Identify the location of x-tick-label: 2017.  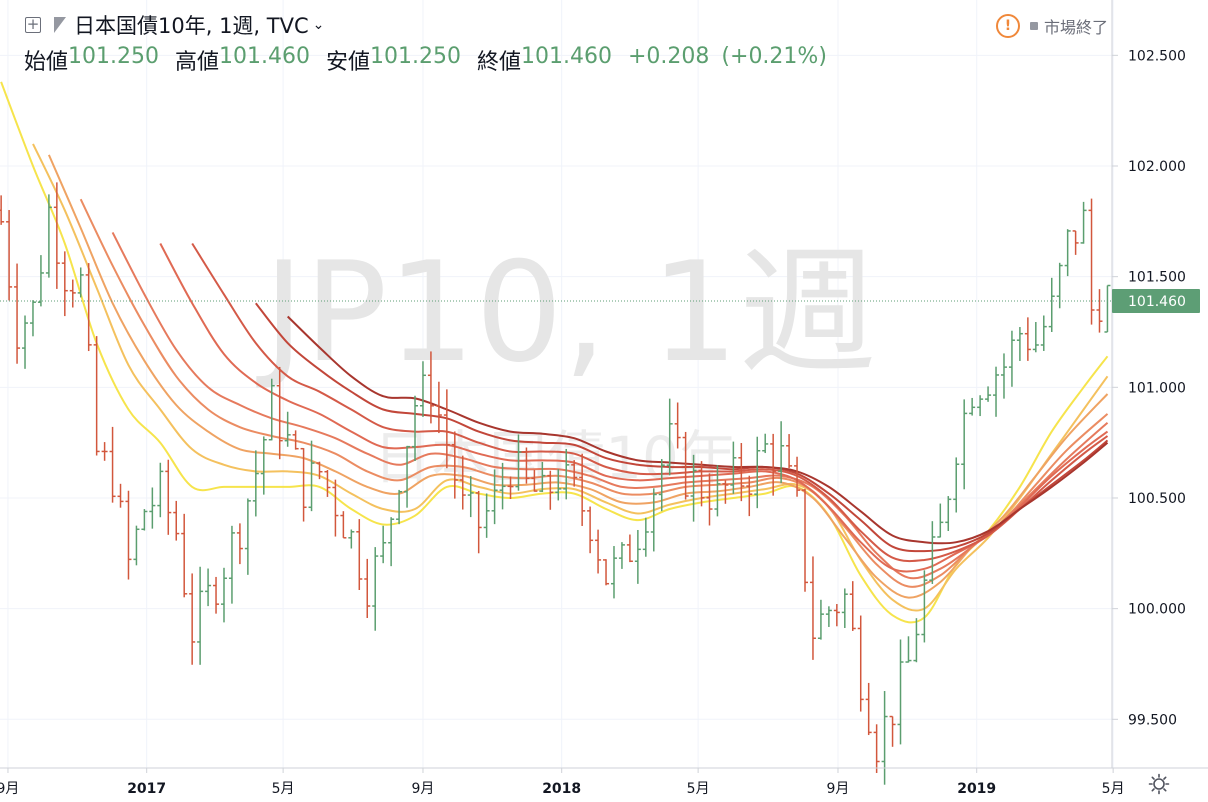
(146, 789).